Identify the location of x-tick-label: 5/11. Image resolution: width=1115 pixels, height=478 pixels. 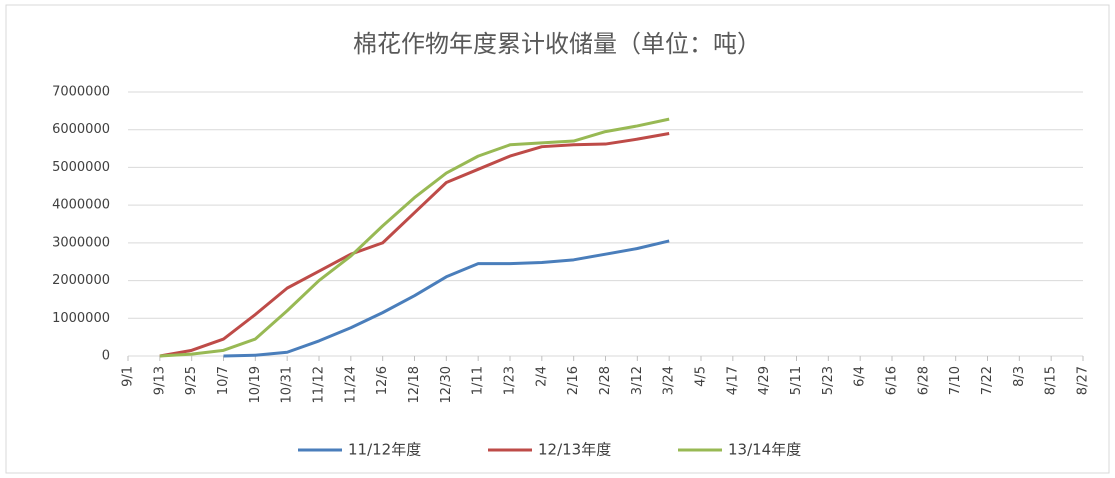
(796, 380).